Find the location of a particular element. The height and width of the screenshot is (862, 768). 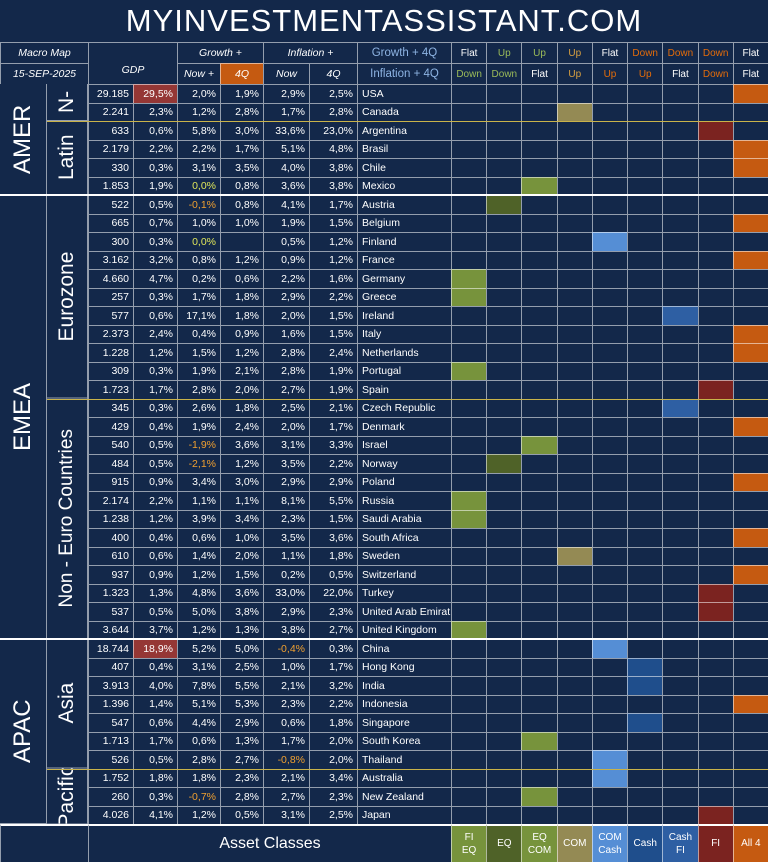

country-name: USA is located at coordinates (404, 93).